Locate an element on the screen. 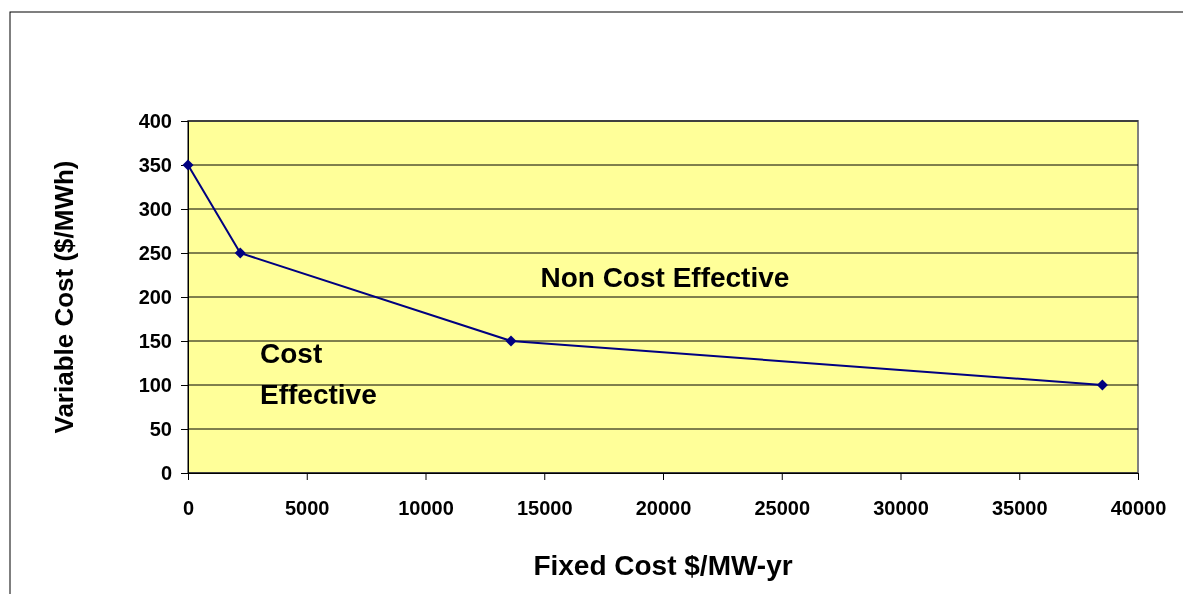 The width and height of the screenshot is (1183, 594). y-tick-label: 100 is located at coordinates (155, 384).